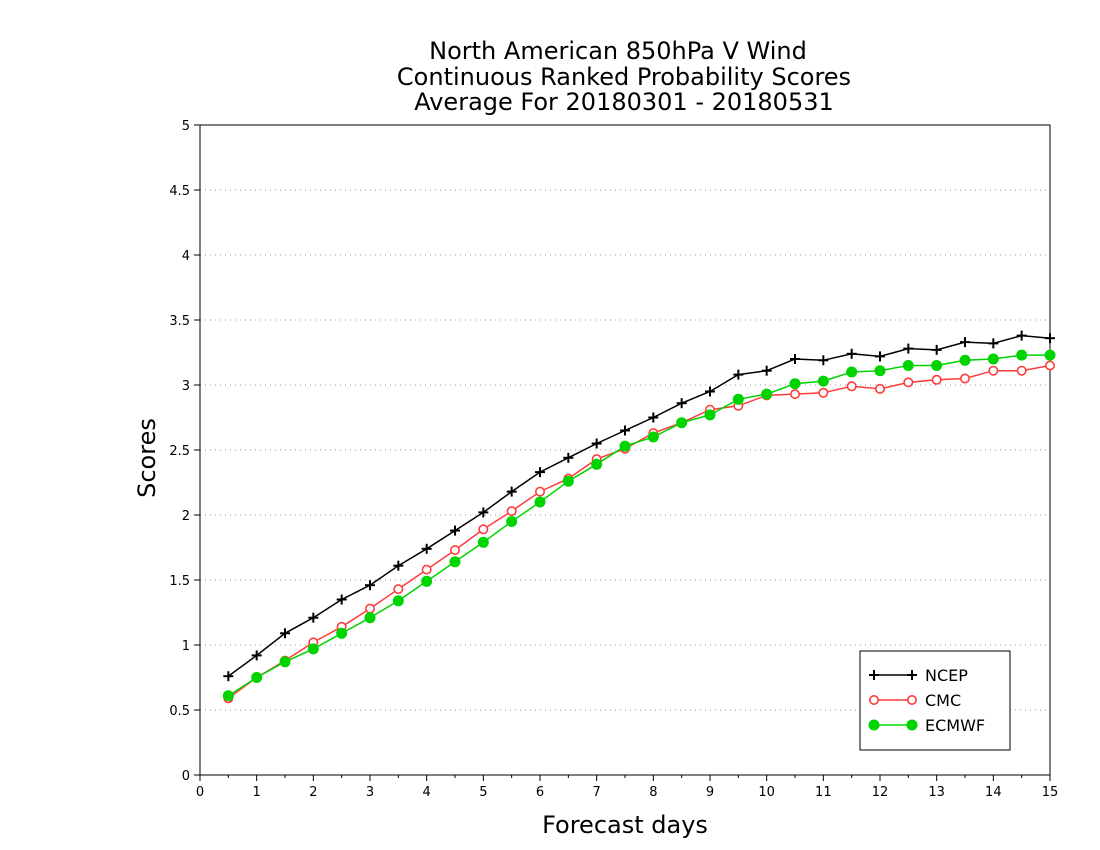  I want to click on x-tick-label: 12, so click(880, 792).